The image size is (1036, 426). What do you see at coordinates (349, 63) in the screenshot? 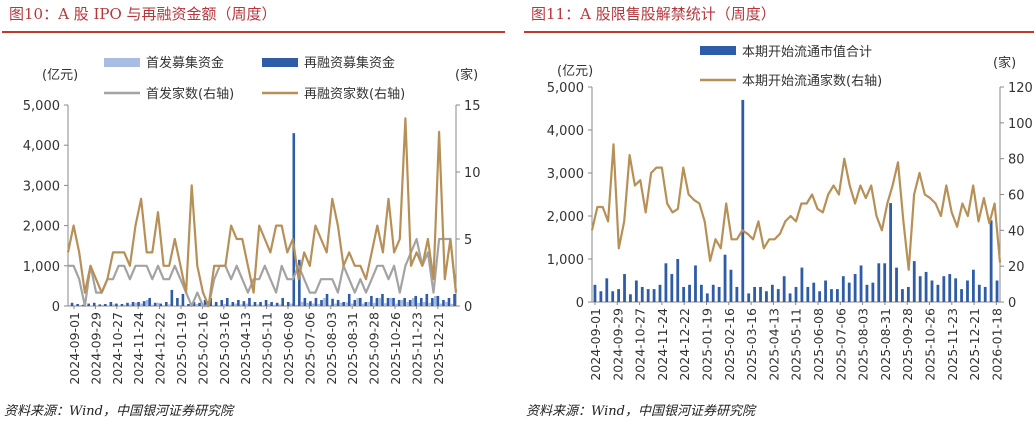
I see `legend-label-refin-amount: 再融资募集资金` at bounding box center [349, 63].